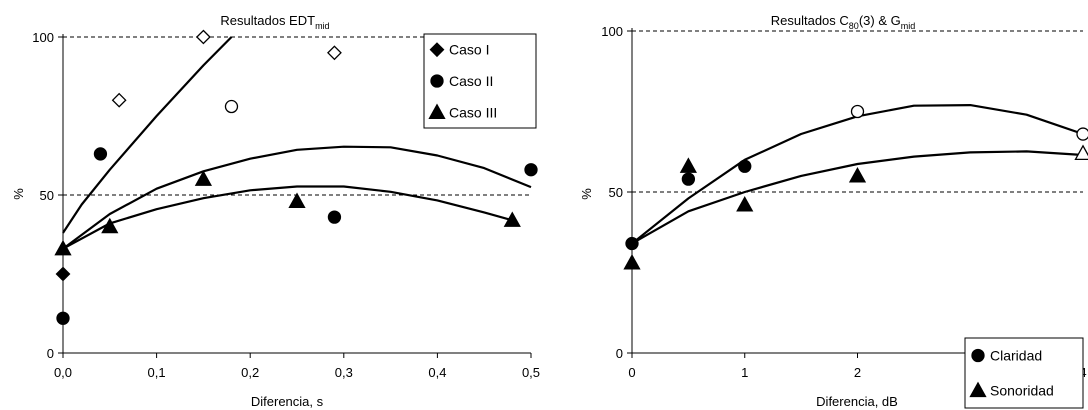 This screenshot has height=410, width=1088. Describe the element at coordinates (843, 22) in the screenshot. I see `chart-title: Resultados C80(3) & Gmid` at that location.